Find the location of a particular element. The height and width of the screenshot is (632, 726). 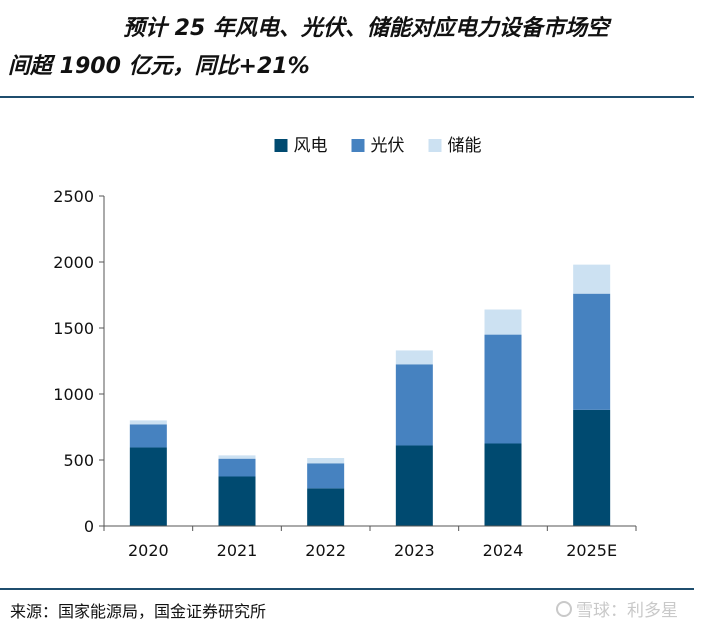

bottom-divider is located at coordinates (347, 589).